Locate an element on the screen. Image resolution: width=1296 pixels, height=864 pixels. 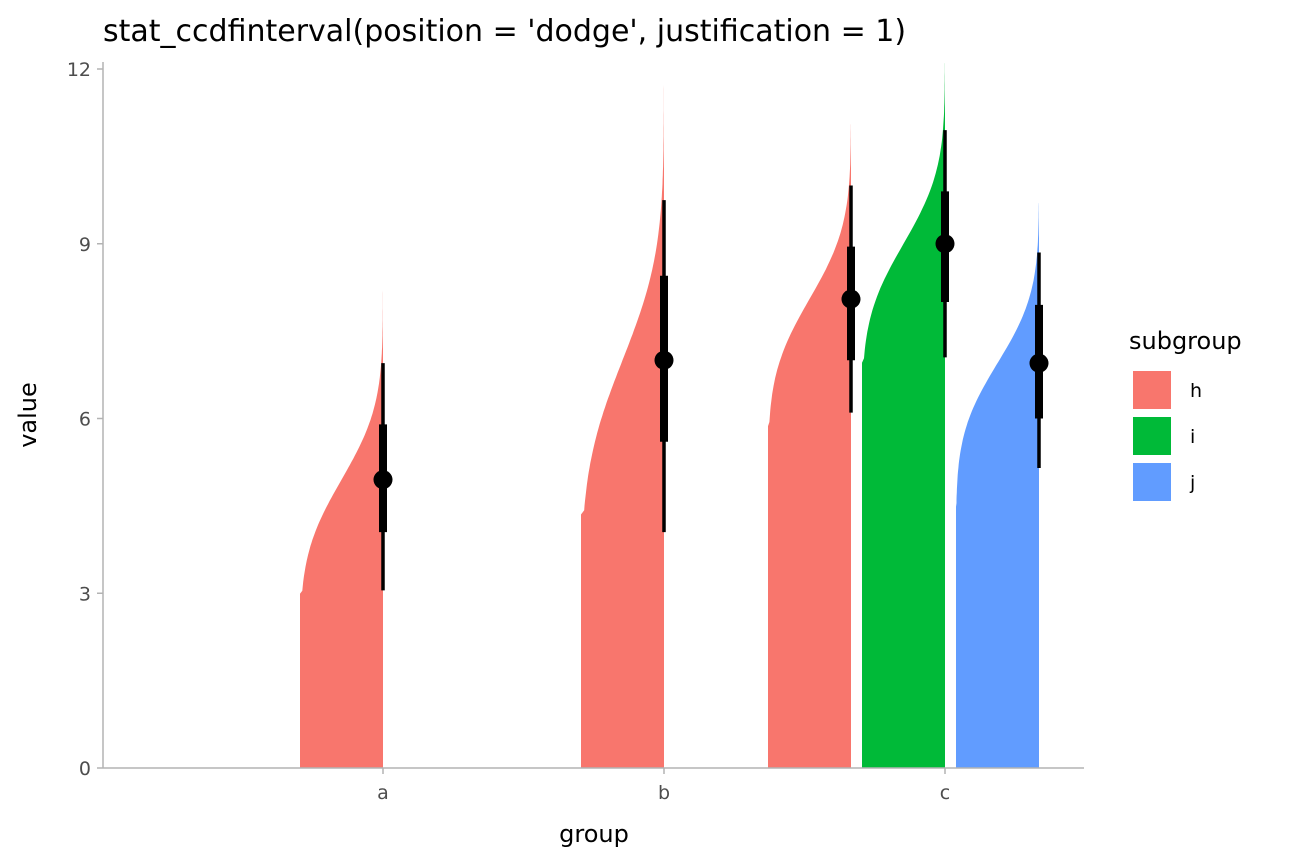
y-tick-label: 6 is located at coordinates (85, 420).